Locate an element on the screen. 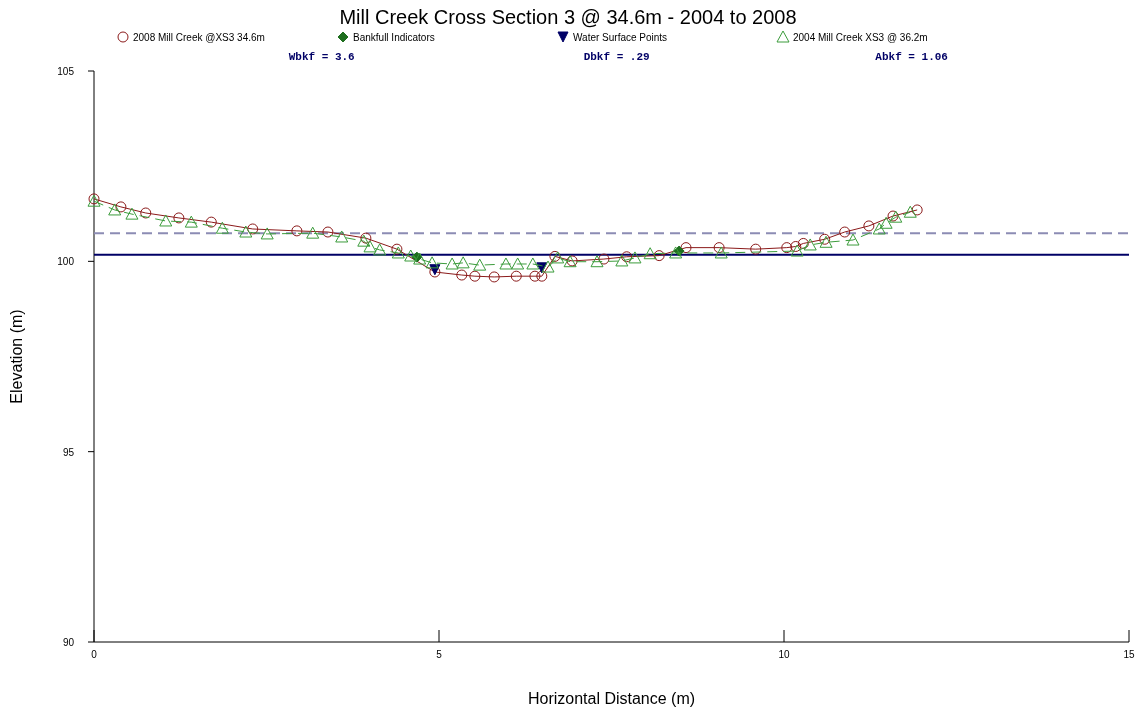  x-tick-label: 0 is located at coordinates (94, 654).